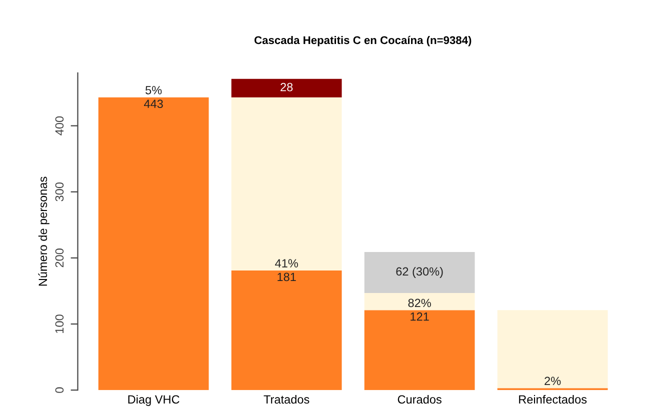 The image size is (648, 419). Describe the element at coordinates (419, 316) in the screenshot. I see `data-label: 121` at that location.